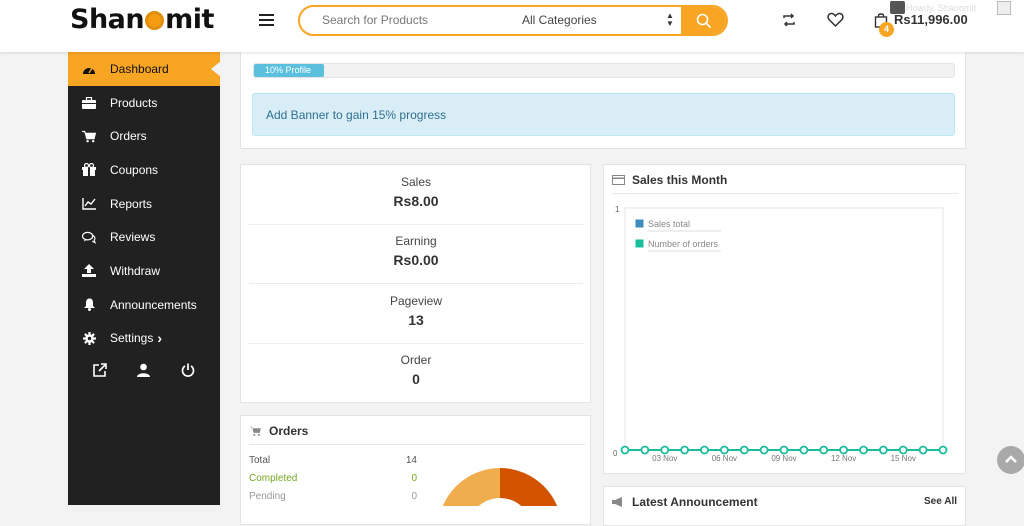  What do you see at coordinates (680, 180) in the screenshot?
I see `chart-title-text: Sales this Month` at bounding box center [680, 180].